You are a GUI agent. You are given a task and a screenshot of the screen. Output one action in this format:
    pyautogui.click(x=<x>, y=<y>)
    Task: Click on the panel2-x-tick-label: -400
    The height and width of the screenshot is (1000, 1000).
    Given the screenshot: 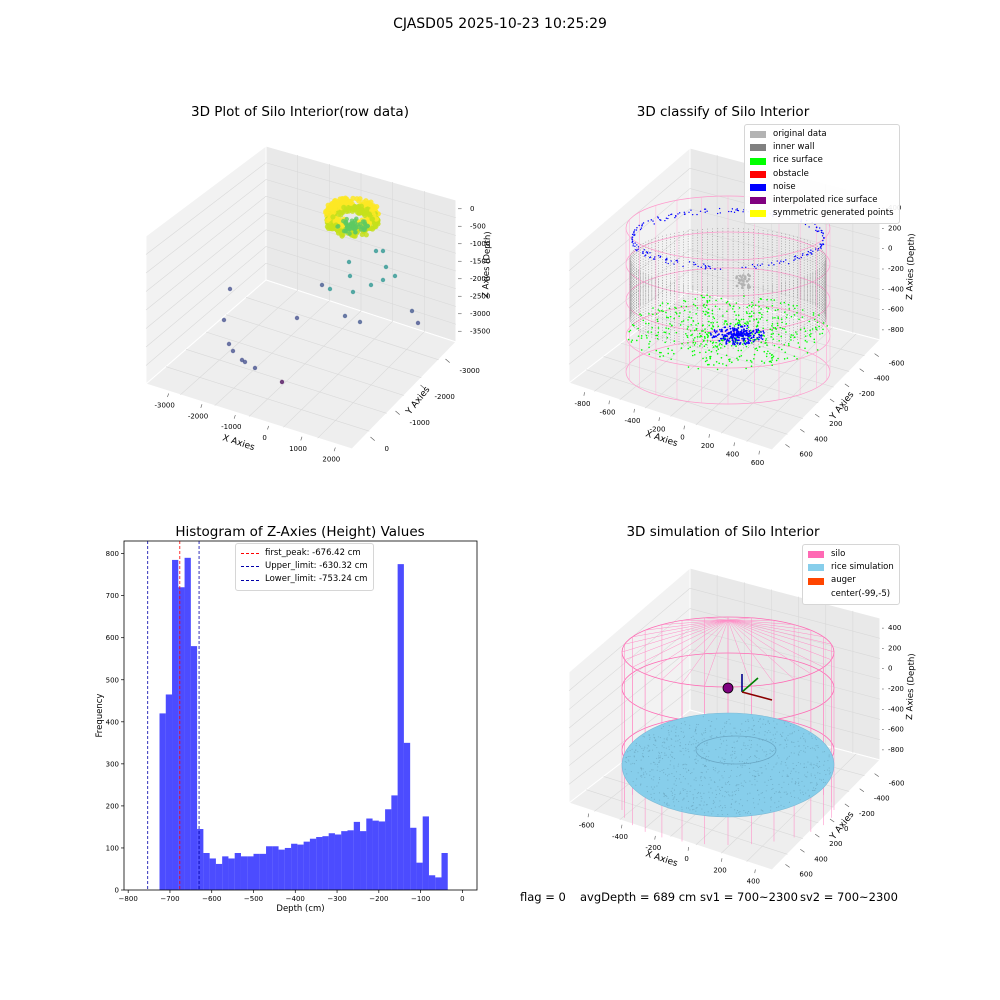 What is the action you would take?
    pyautogui.click(x=633, y=421)
    